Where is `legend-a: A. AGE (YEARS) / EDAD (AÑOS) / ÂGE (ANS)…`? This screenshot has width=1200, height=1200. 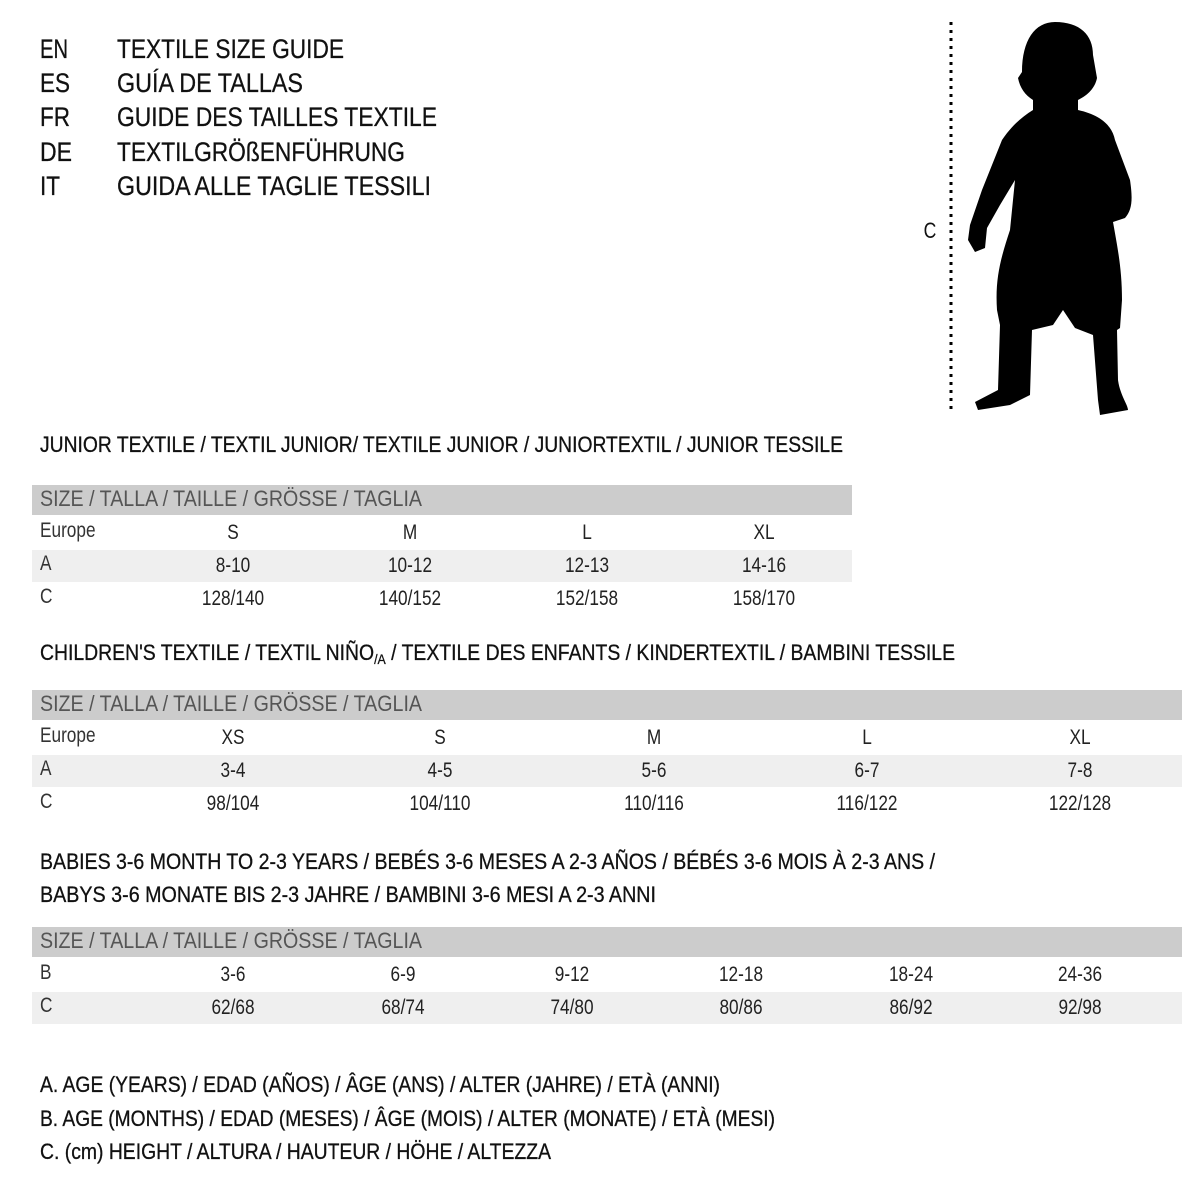 legend-a: A. AGE (YEARS) / EDAD (AÑOS) / ÂGE (ANS)… is located at coordinates (380, 1084).